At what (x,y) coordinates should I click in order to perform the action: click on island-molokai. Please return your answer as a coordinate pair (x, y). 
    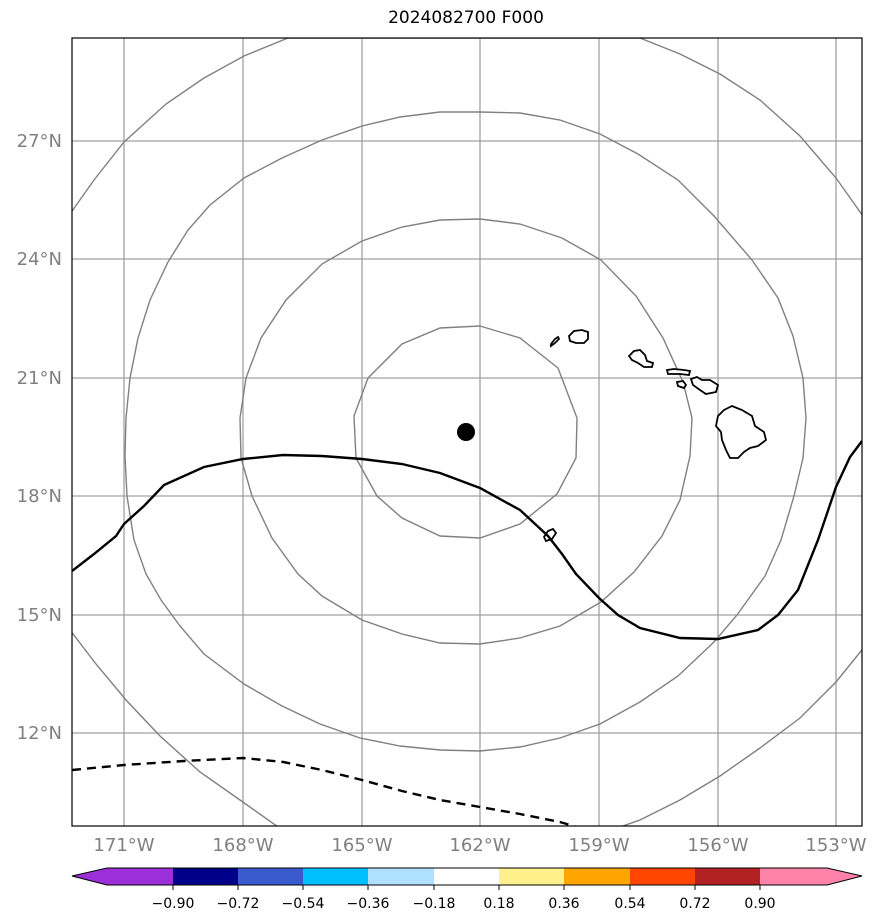
    Looking at the image, I should click on (678, 372).